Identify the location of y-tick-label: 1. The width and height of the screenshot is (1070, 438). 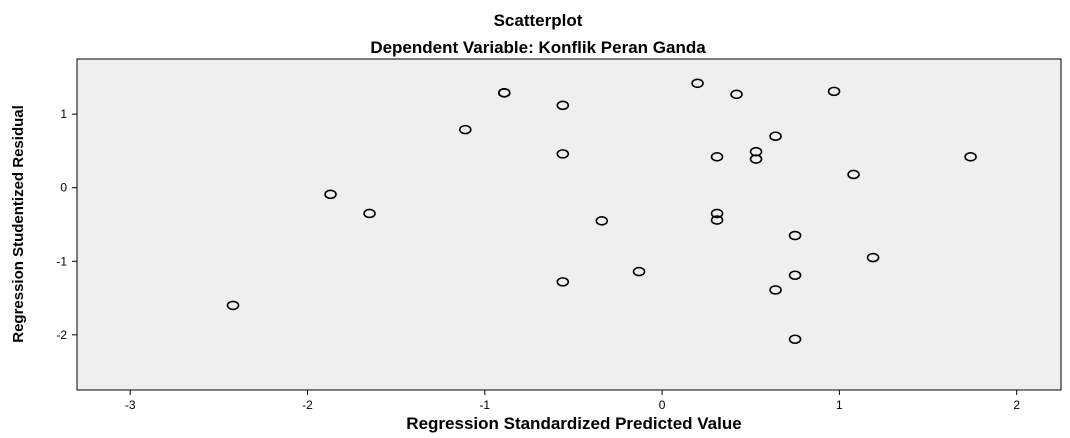
(63, 114).